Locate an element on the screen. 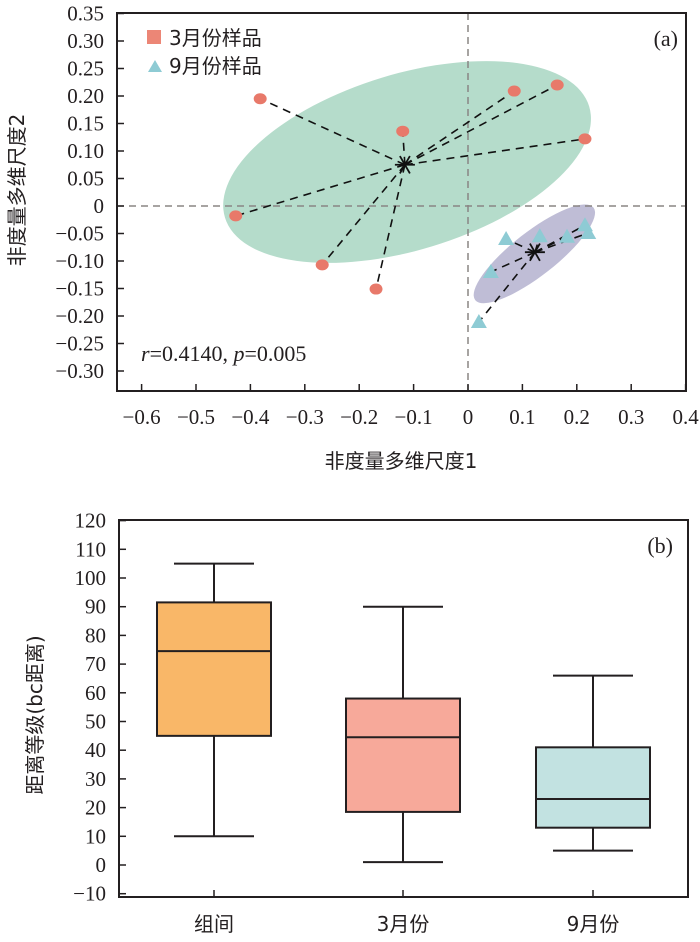  y-tick-label: −0.10 is located at coordinates (79, 261).